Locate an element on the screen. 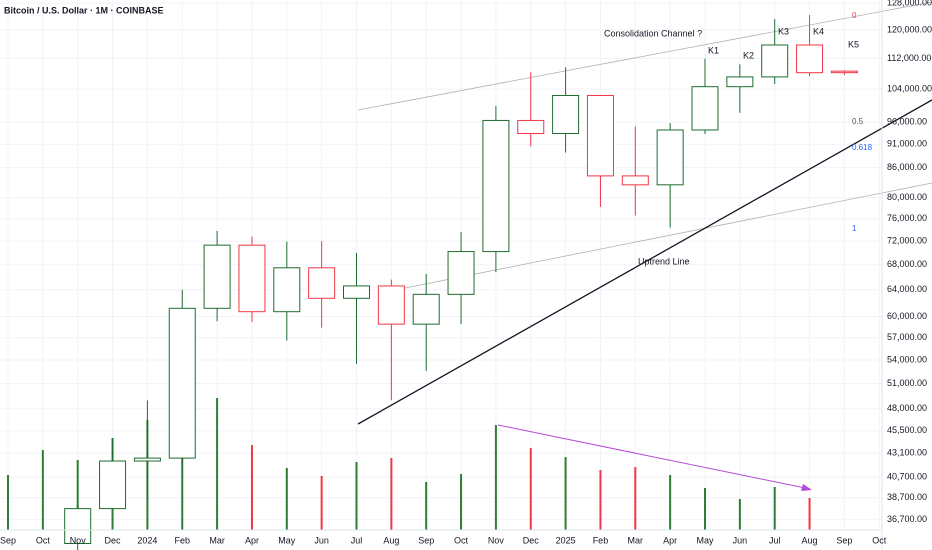 The width and height of the screenshot is (932, 550). y-tick-label: 68,000.00 is located at coordinates (907, 264).